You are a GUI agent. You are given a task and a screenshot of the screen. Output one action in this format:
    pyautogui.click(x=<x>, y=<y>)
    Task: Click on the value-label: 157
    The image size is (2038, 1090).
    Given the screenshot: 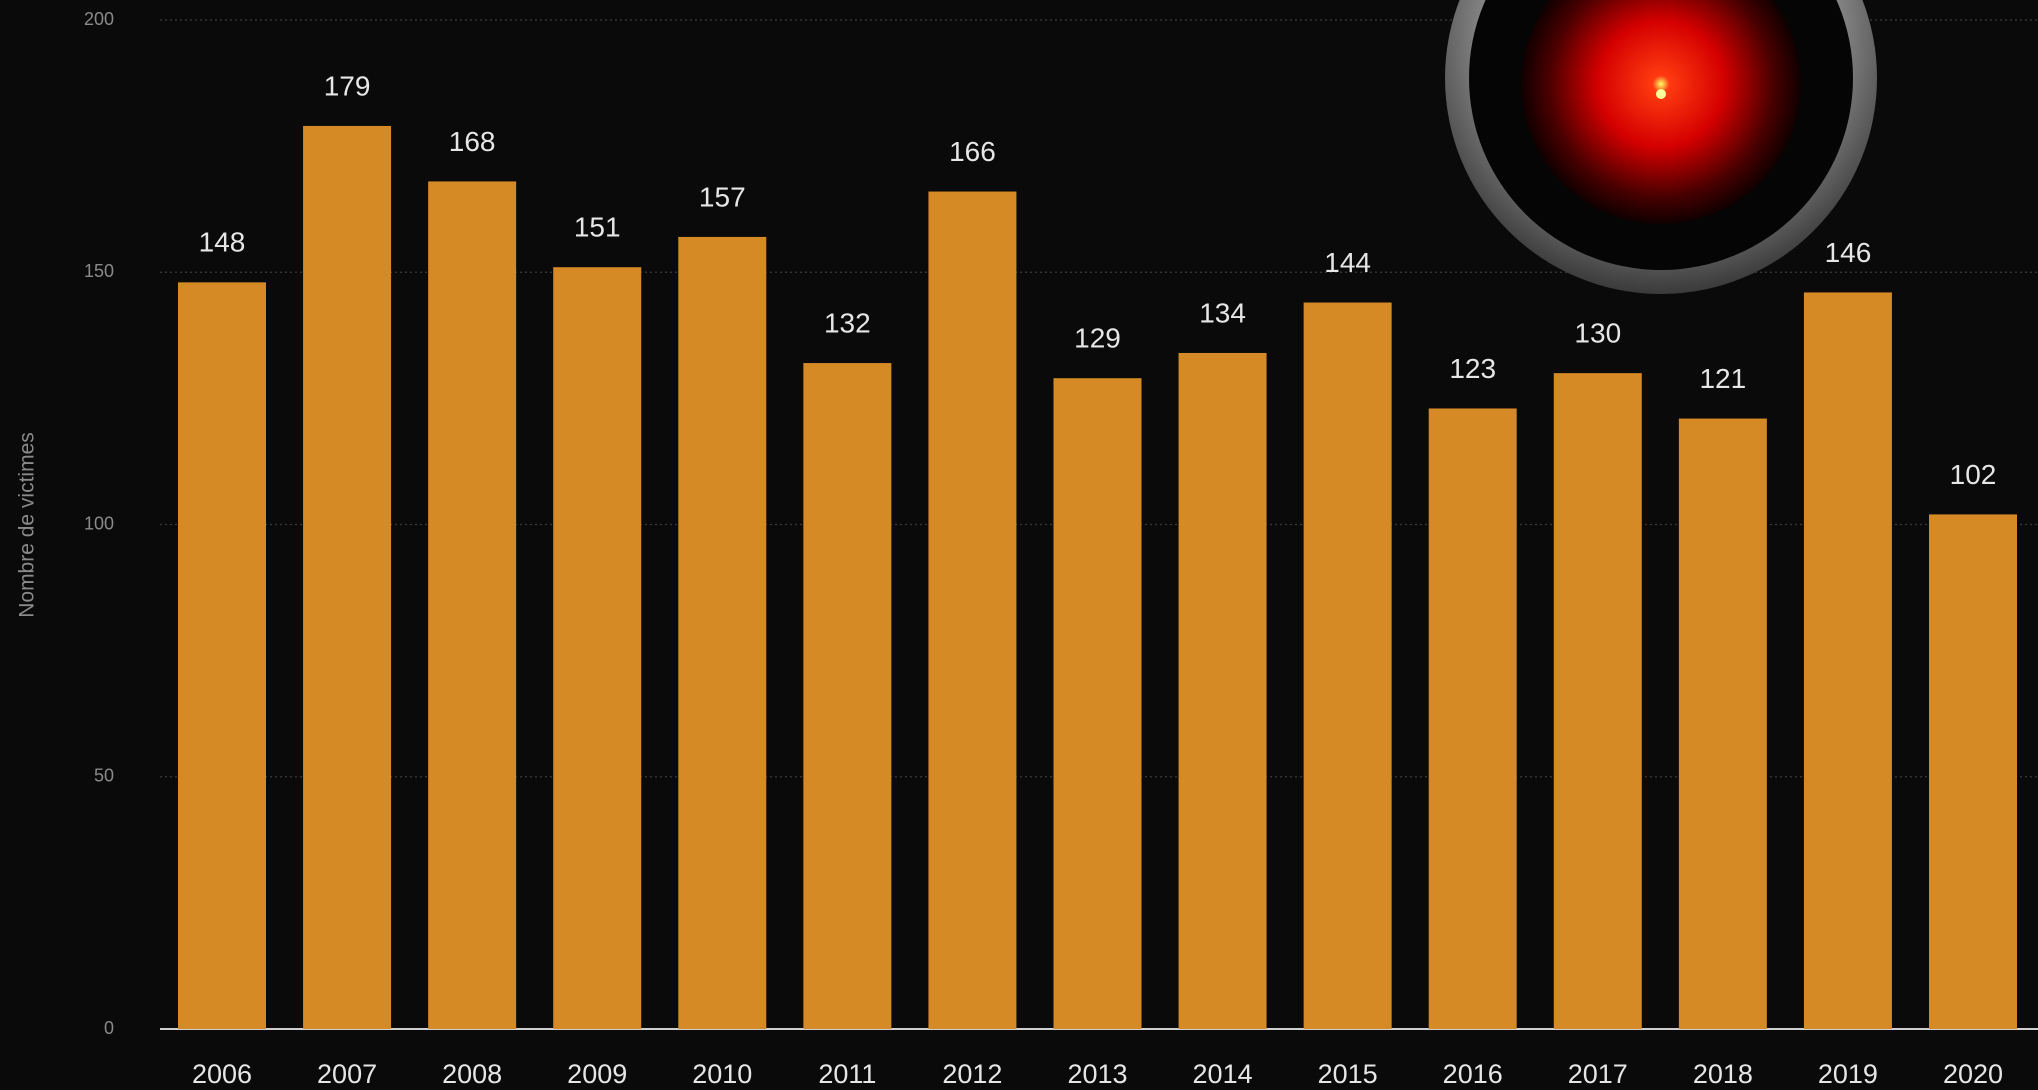 What is the action you would take?
    pyautogui.click(x=722, y=196)
    